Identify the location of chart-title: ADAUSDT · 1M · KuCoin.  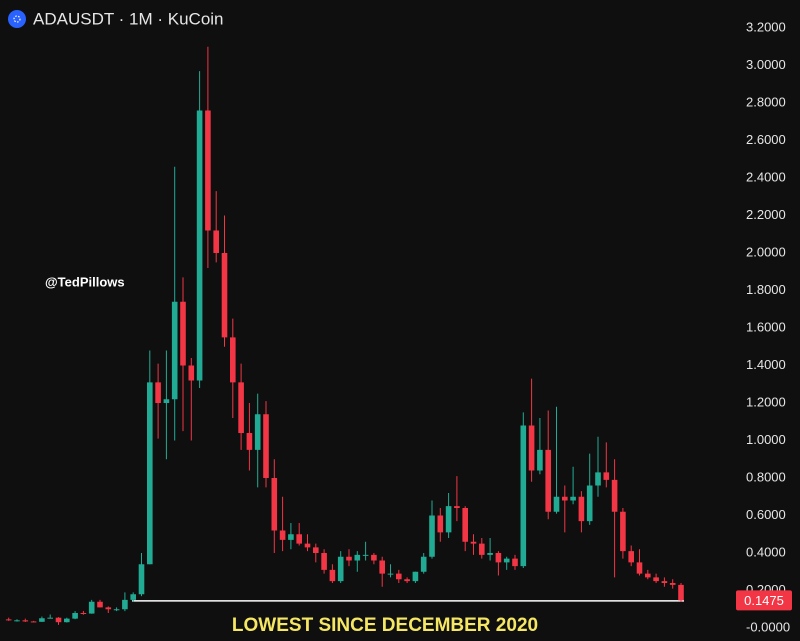
(128, 18).